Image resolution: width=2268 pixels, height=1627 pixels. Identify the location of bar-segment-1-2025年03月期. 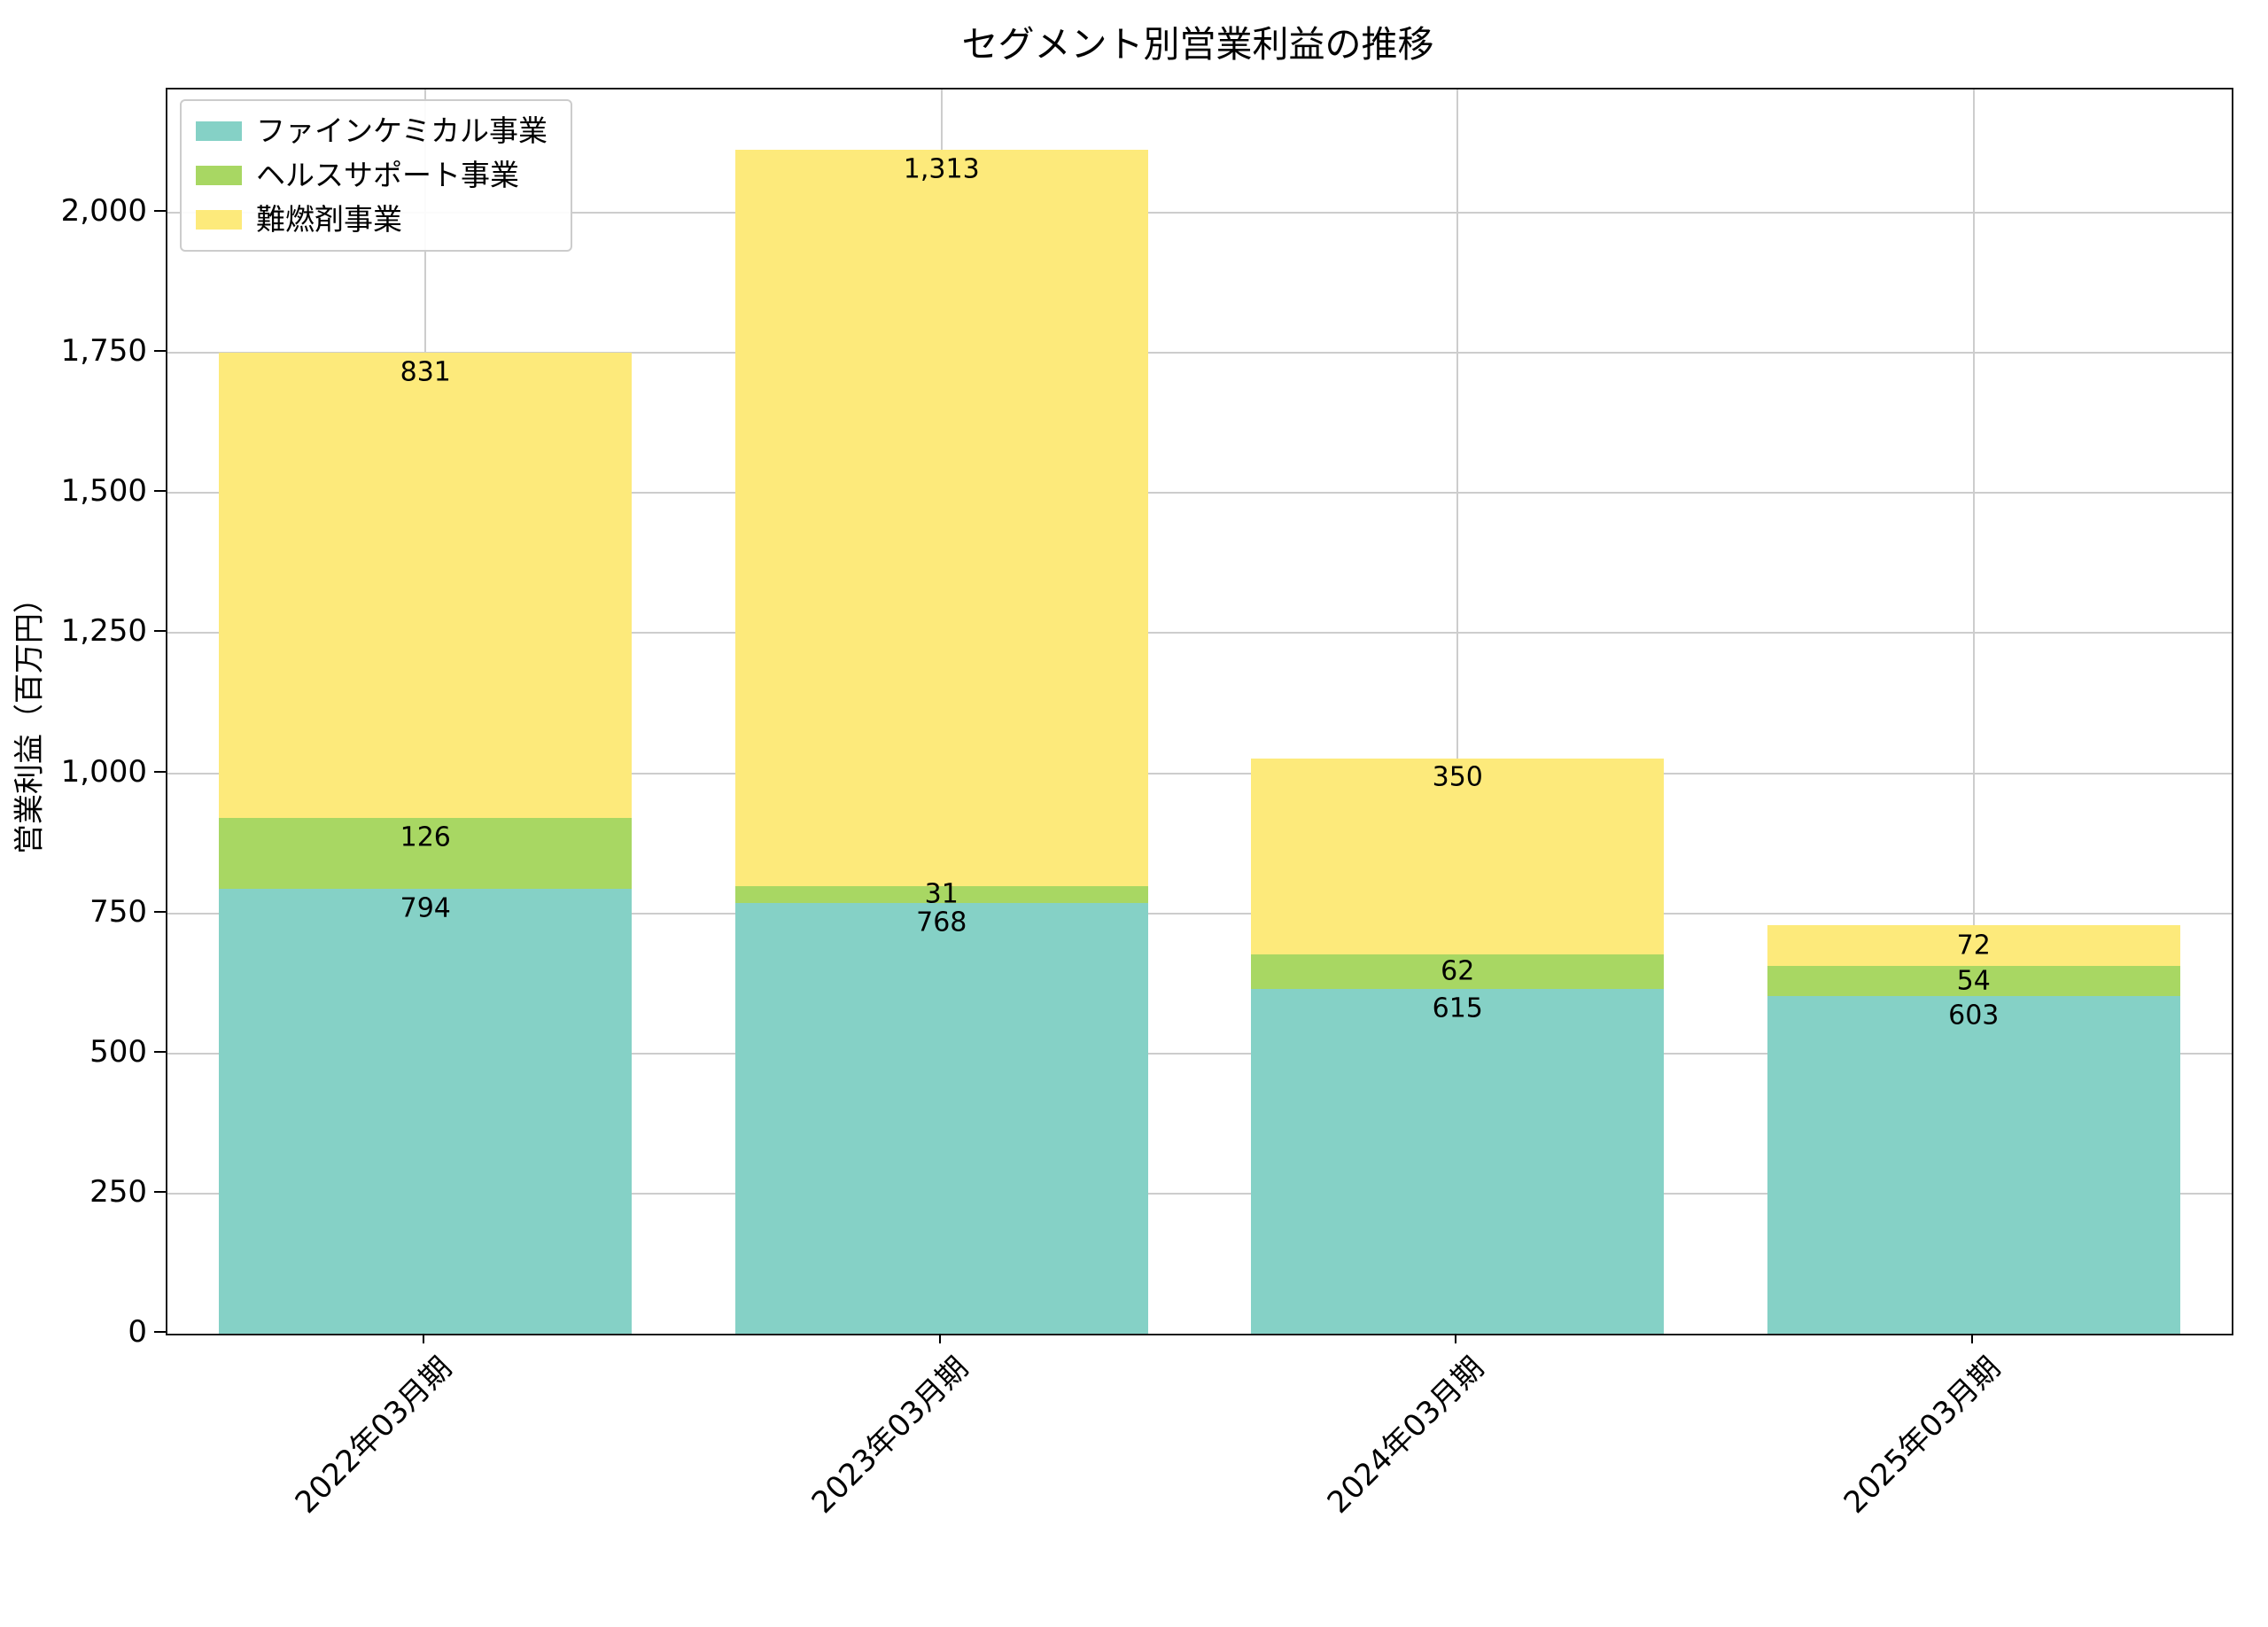
(1973, 980).